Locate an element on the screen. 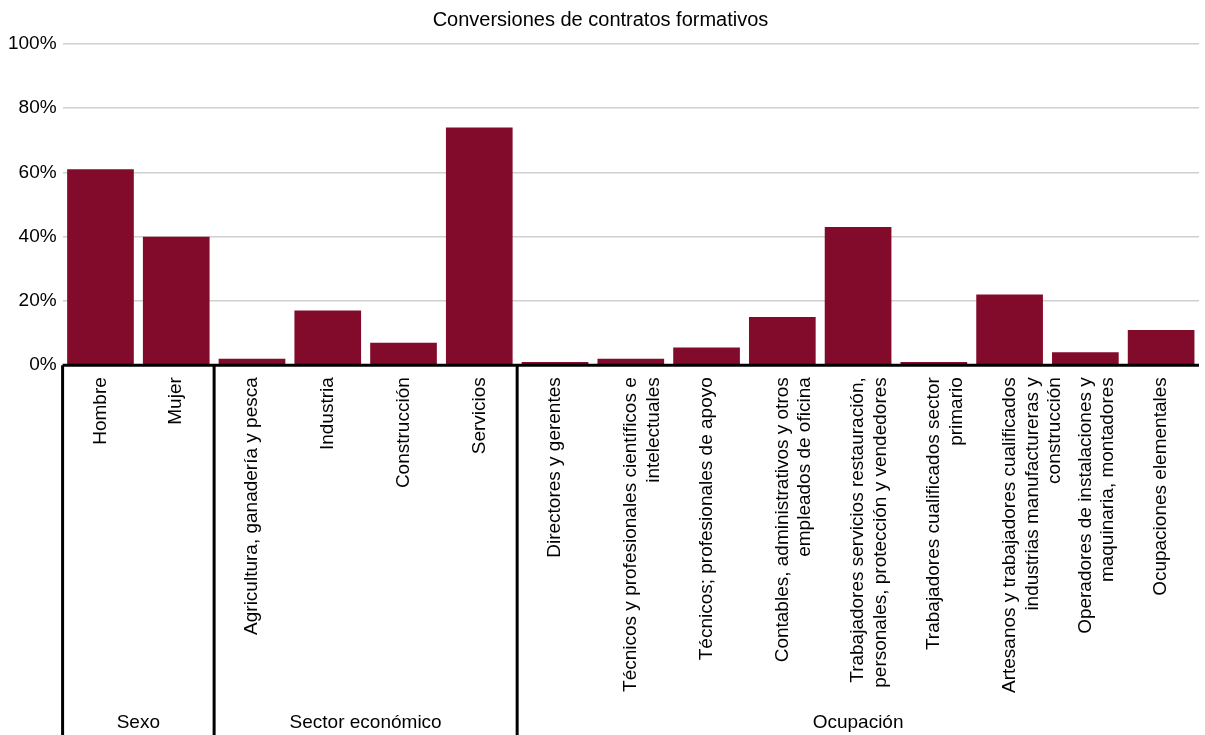 Image resolution: width=1205 pixels, height=735 pixels. x-tick-label: Servicios is located at coordinates (478, 416).